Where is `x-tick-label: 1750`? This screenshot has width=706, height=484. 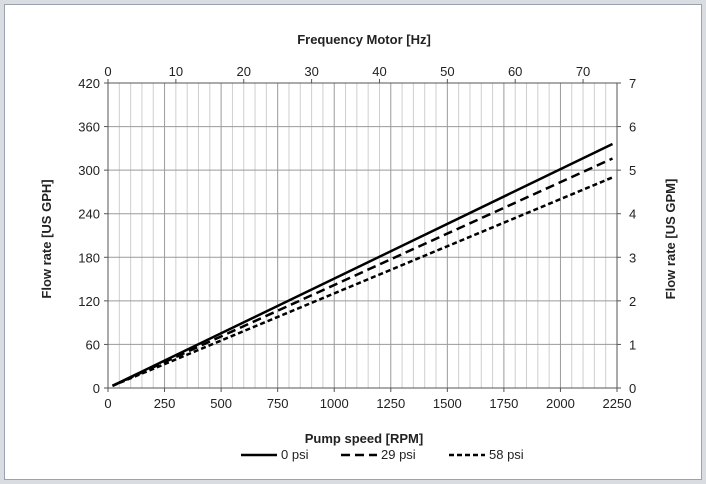
x-tick-label: 1750 is located at coordinates (503, 403).